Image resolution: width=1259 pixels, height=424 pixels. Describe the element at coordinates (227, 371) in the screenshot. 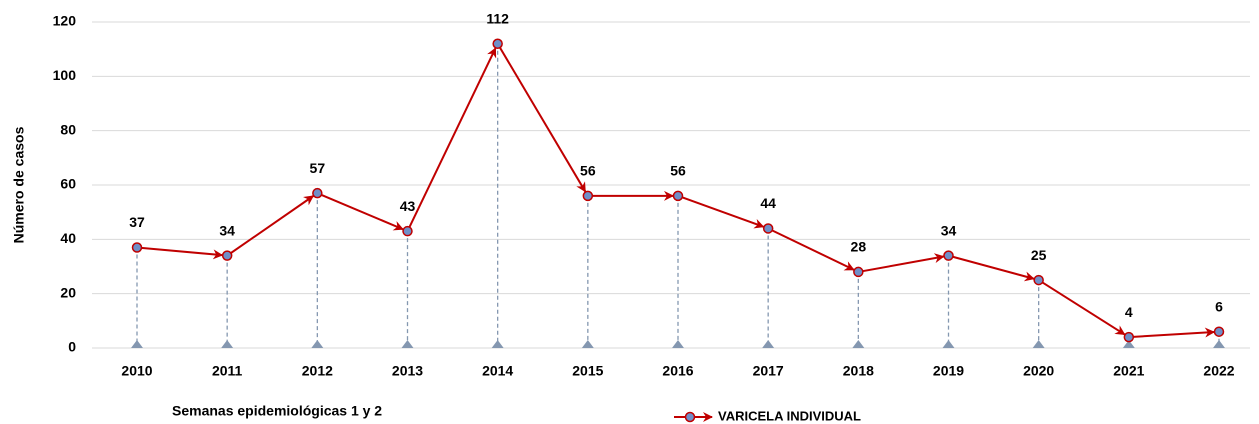

I see `x-tick-label: 2011` at that location.